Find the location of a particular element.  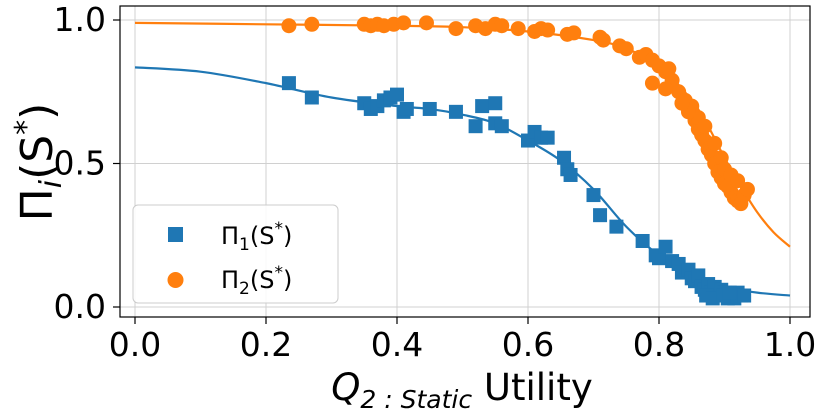

legend-label-series-1-sup: * is located at coordinates (278, 229).